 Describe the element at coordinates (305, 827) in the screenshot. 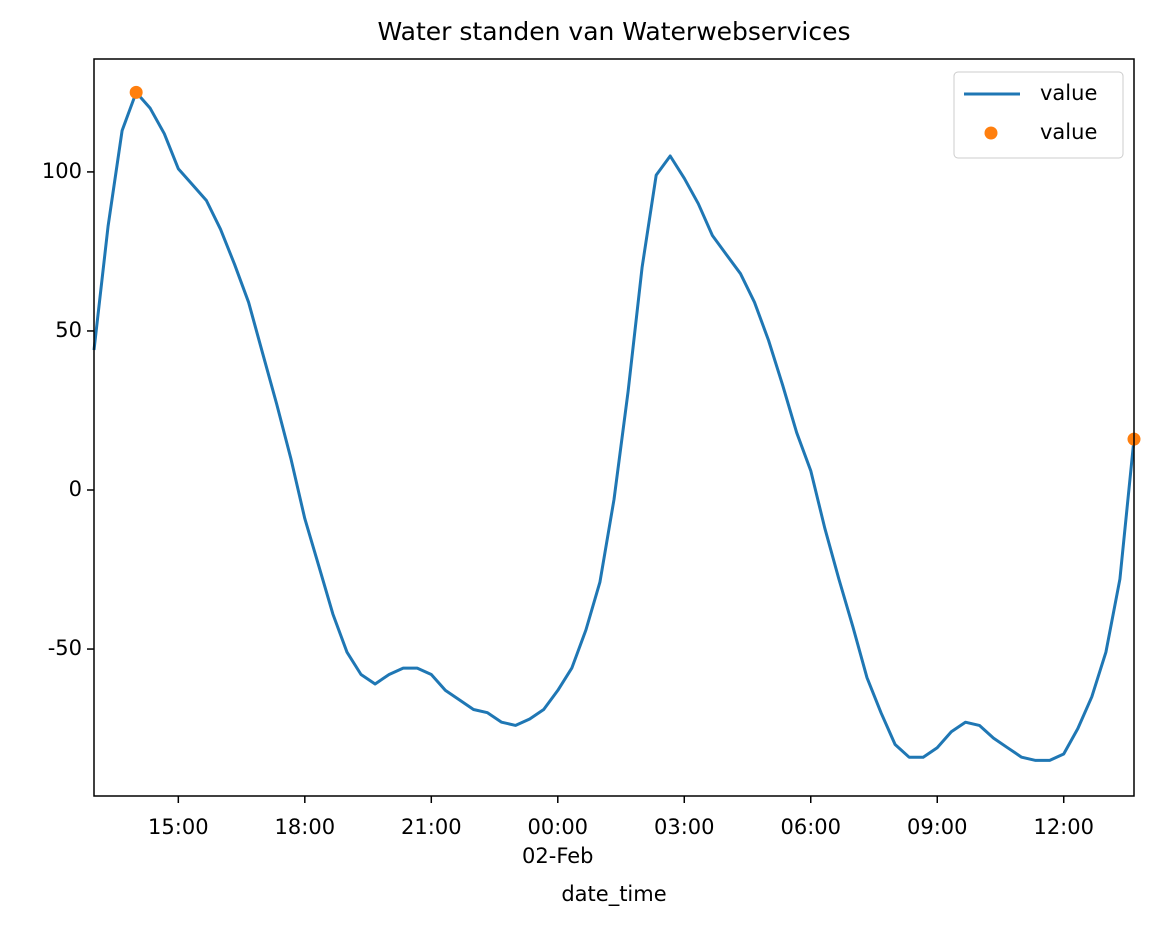

I see `x-tick-label: 18:00` at that location.